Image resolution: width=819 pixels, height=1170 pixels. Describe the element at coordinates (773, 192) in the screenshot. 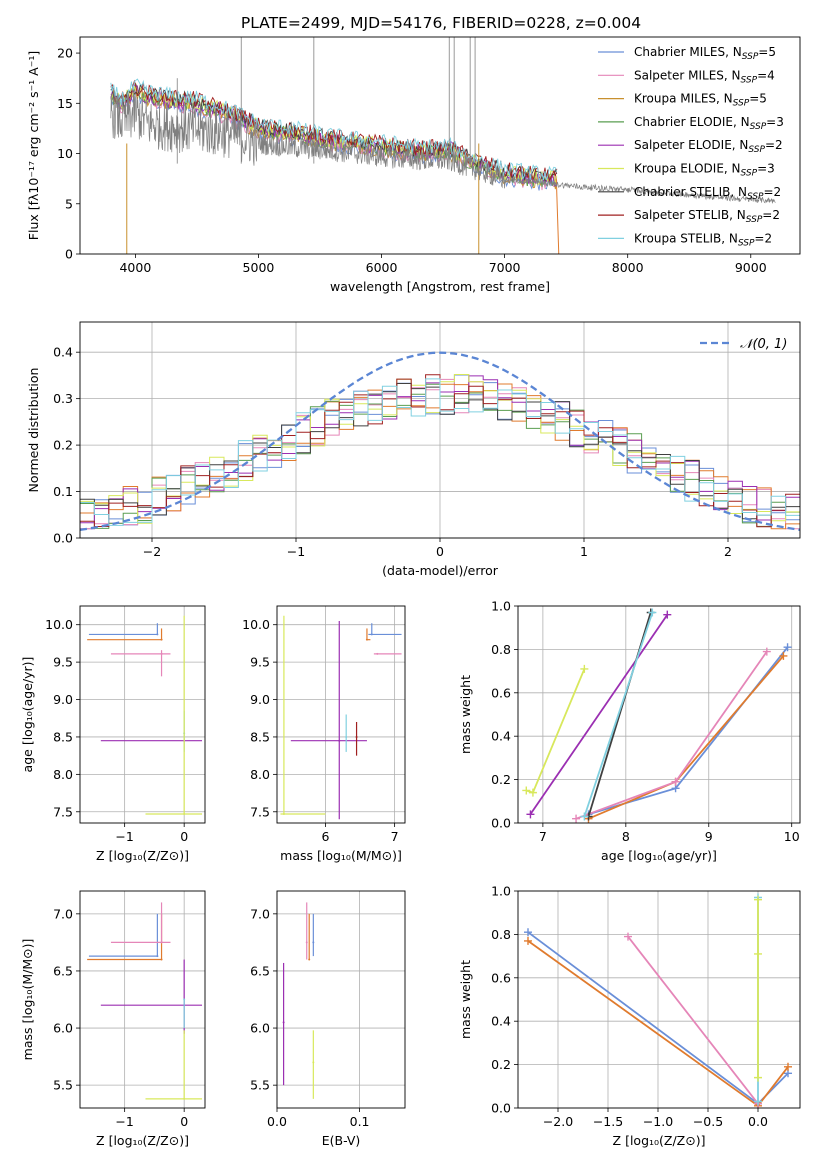

I see `legend-label-count: =2` at that location.